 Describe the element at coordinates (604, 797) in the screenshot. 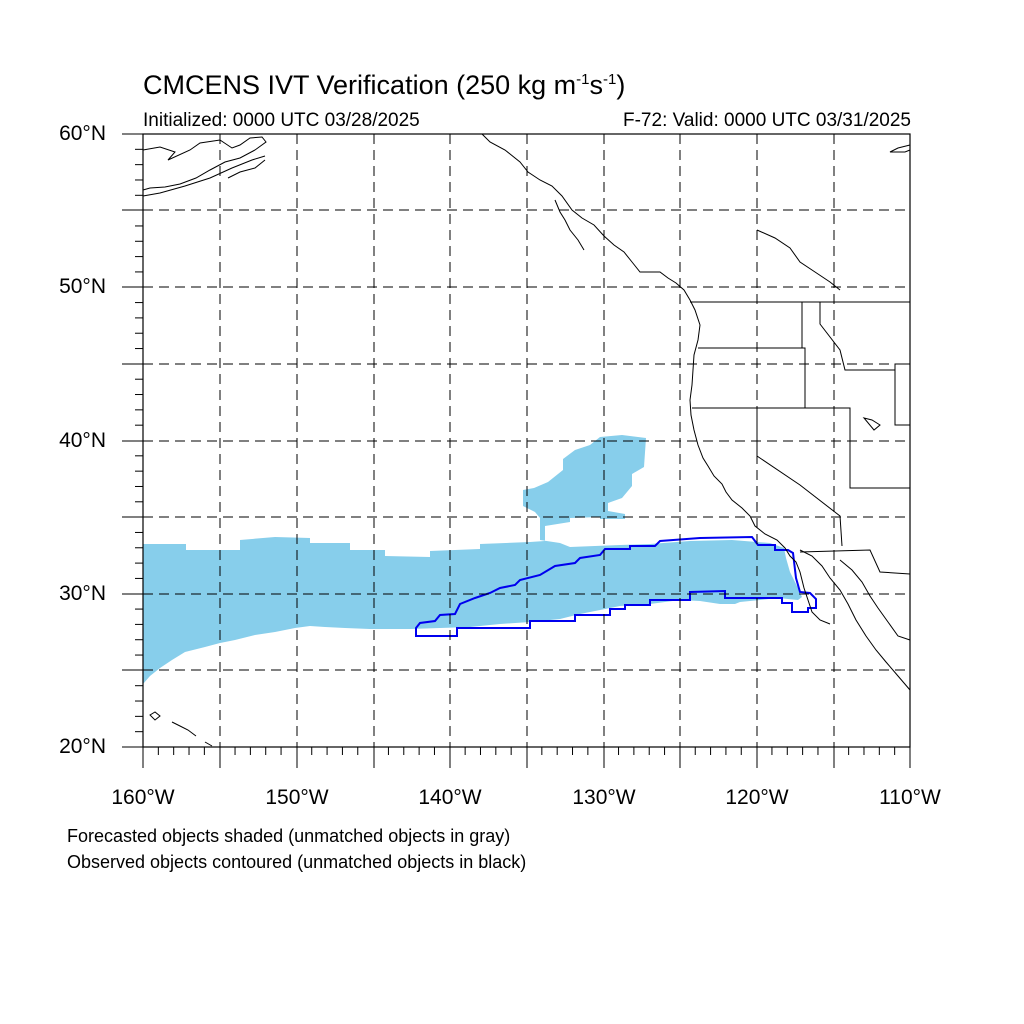

I see `lon-label-130w: 130°W` at that location.